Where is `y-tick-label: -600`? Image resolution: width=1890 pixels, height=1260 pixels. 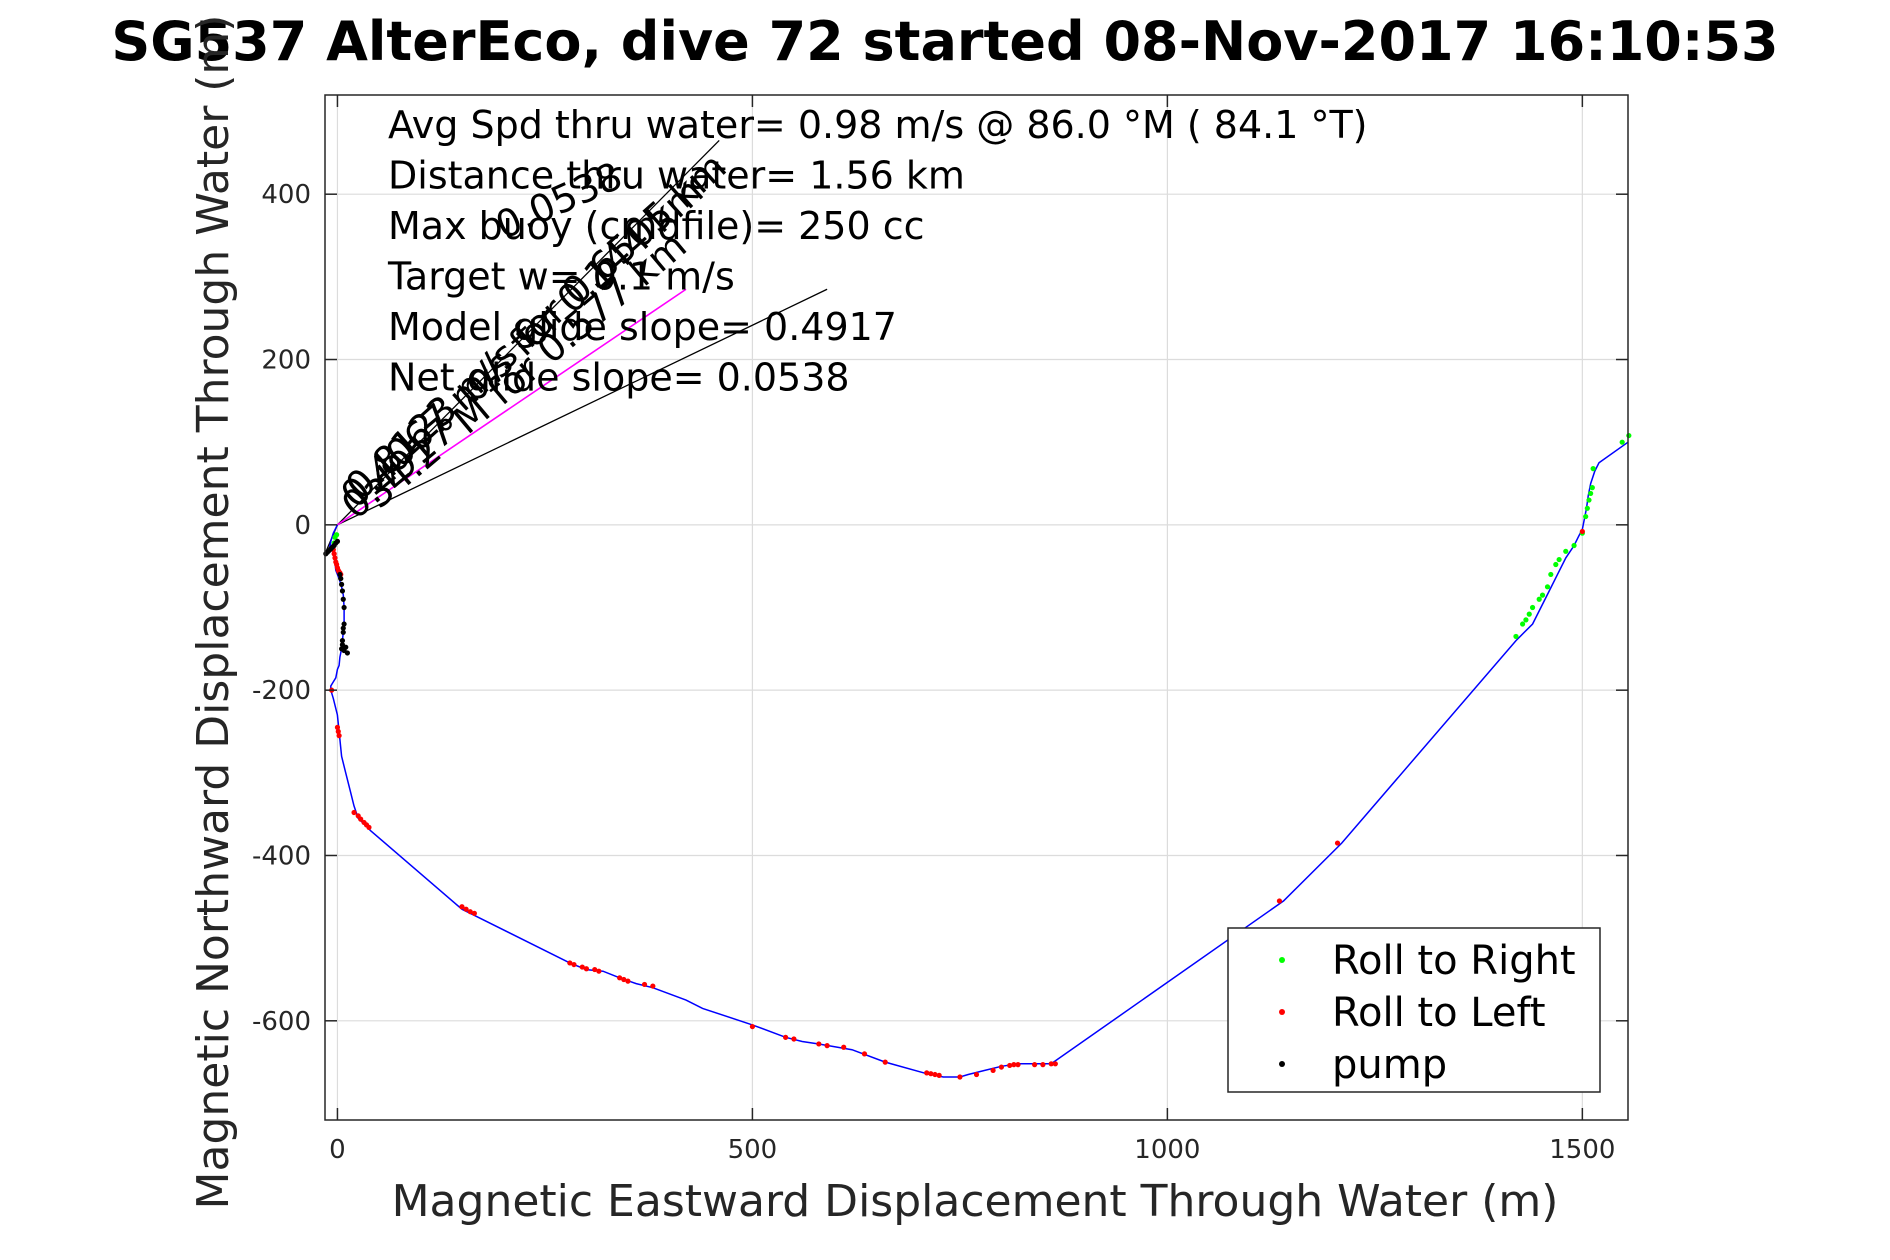
y-tick-label: -600 is located at coordinates (281, 1022).